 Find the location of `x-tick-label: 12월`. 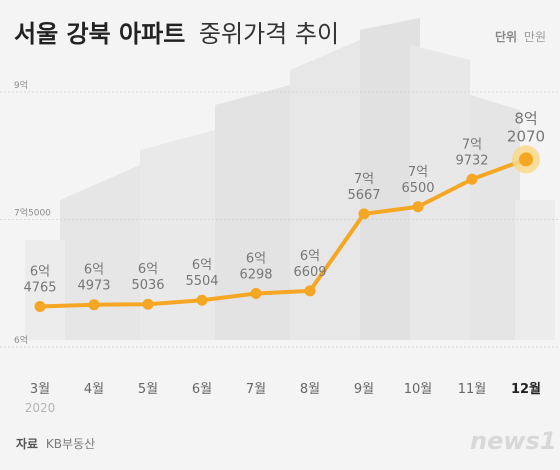

x-tick-label: 12월 is located at coordinates (526, 389).